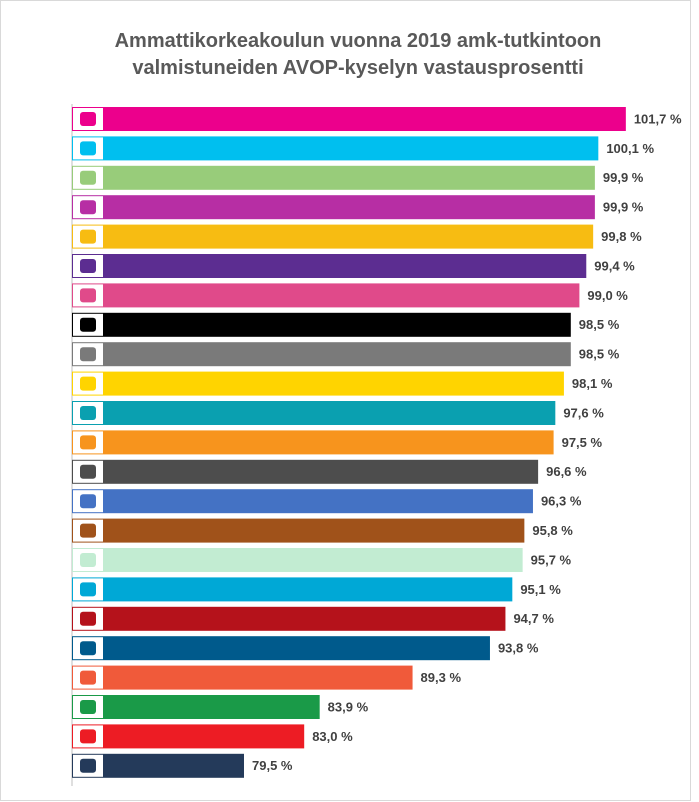 The height and width of the screenshot is (802, 699). I want to click on value-label: 83,9 %, so click(348, 706).